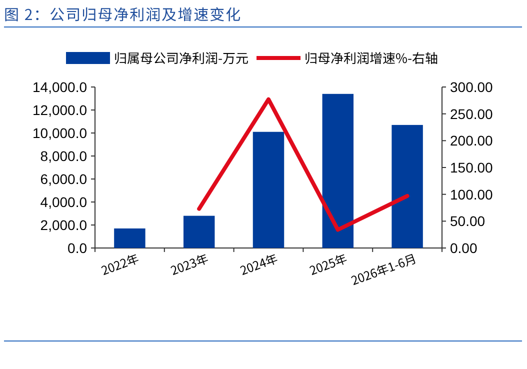 The height and width of the screenshot is (369, 527). Describe the element at coordinates (60, 133) in the screenshot. I see `y-tick-label: 10,000.0` at that location.